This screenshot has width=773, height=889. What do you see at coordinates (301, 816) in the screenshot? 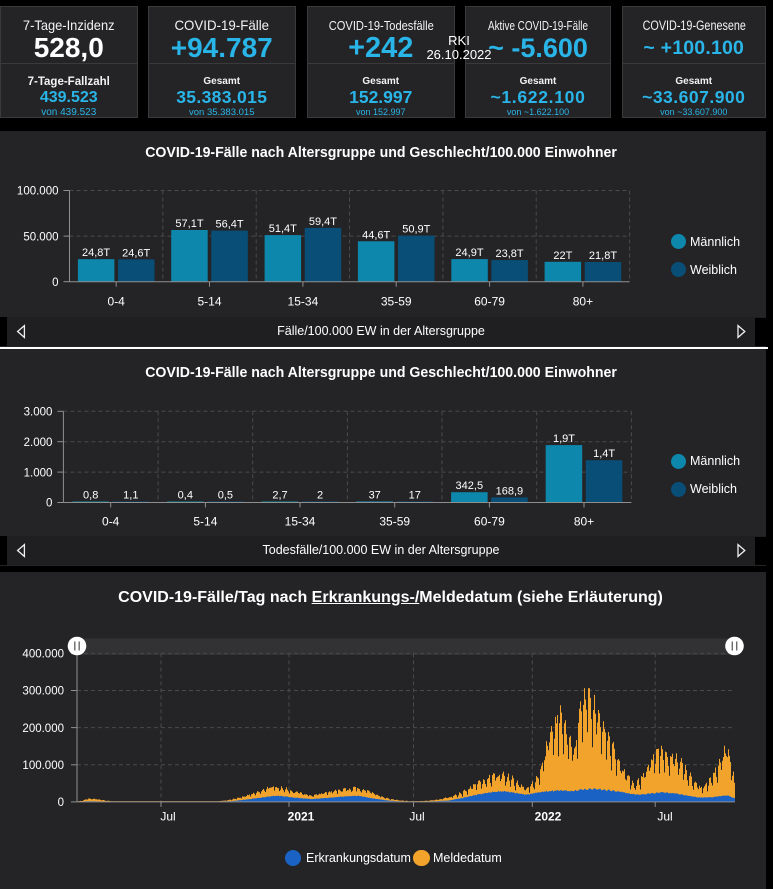
I see `svg-text: 2021` at bounding box center [301, 816].